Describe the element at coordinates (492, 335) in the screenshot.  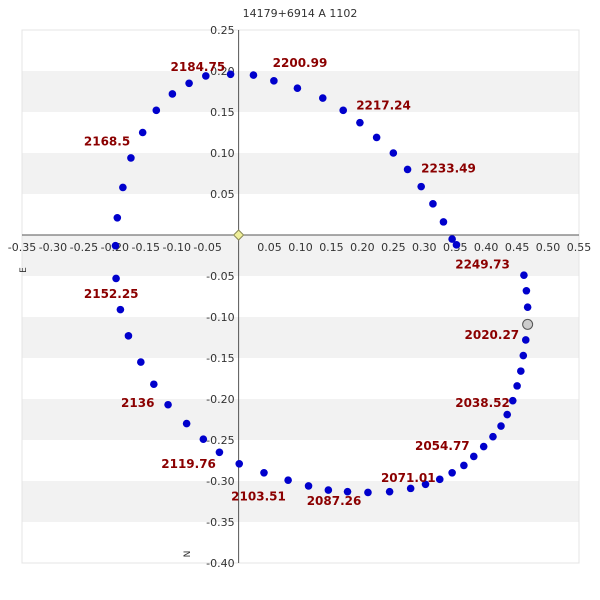
I see `point-label: 2020.27` at that location.